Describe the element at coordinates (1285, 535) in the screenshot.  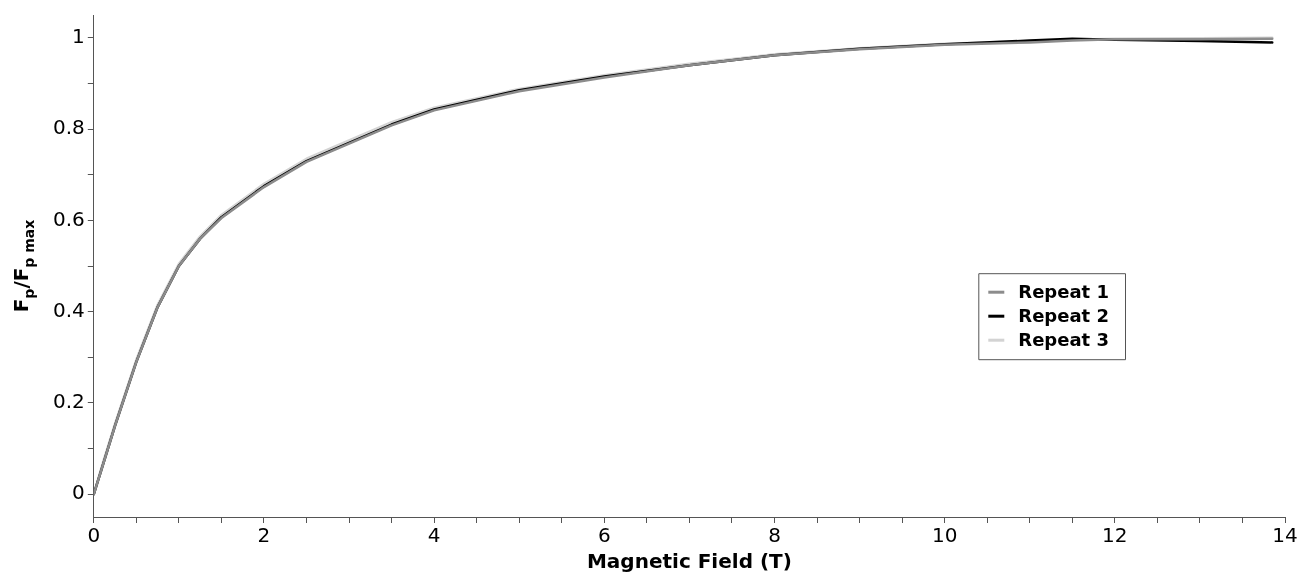
I see `x-tick-label: 14` at that location.